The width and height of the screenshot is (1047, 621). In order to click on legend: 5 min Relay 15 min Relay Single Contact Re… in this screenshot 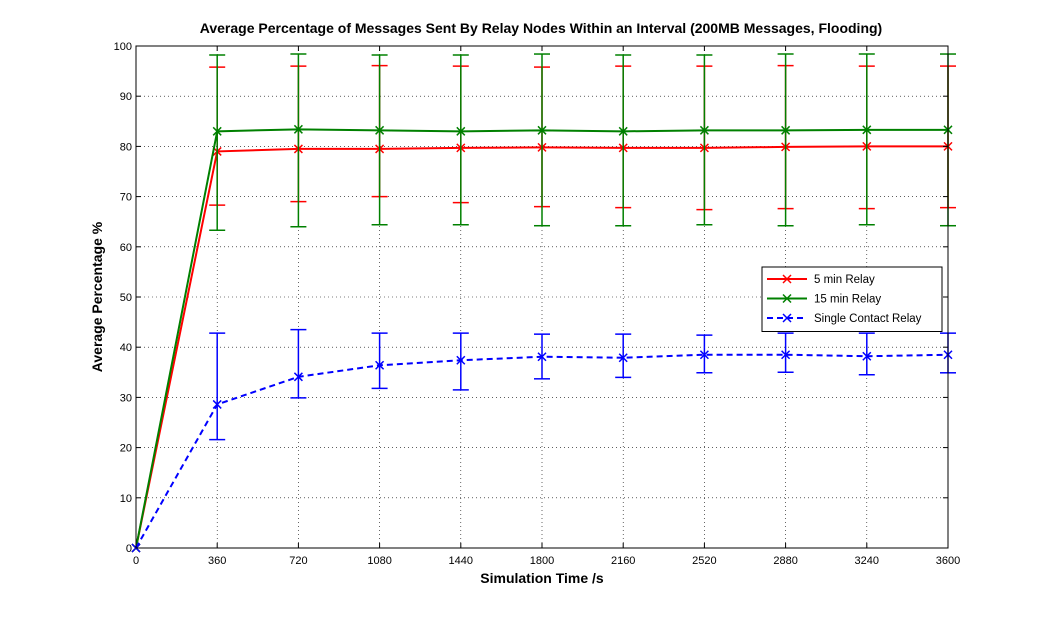, I will do `click(852, 299)`.